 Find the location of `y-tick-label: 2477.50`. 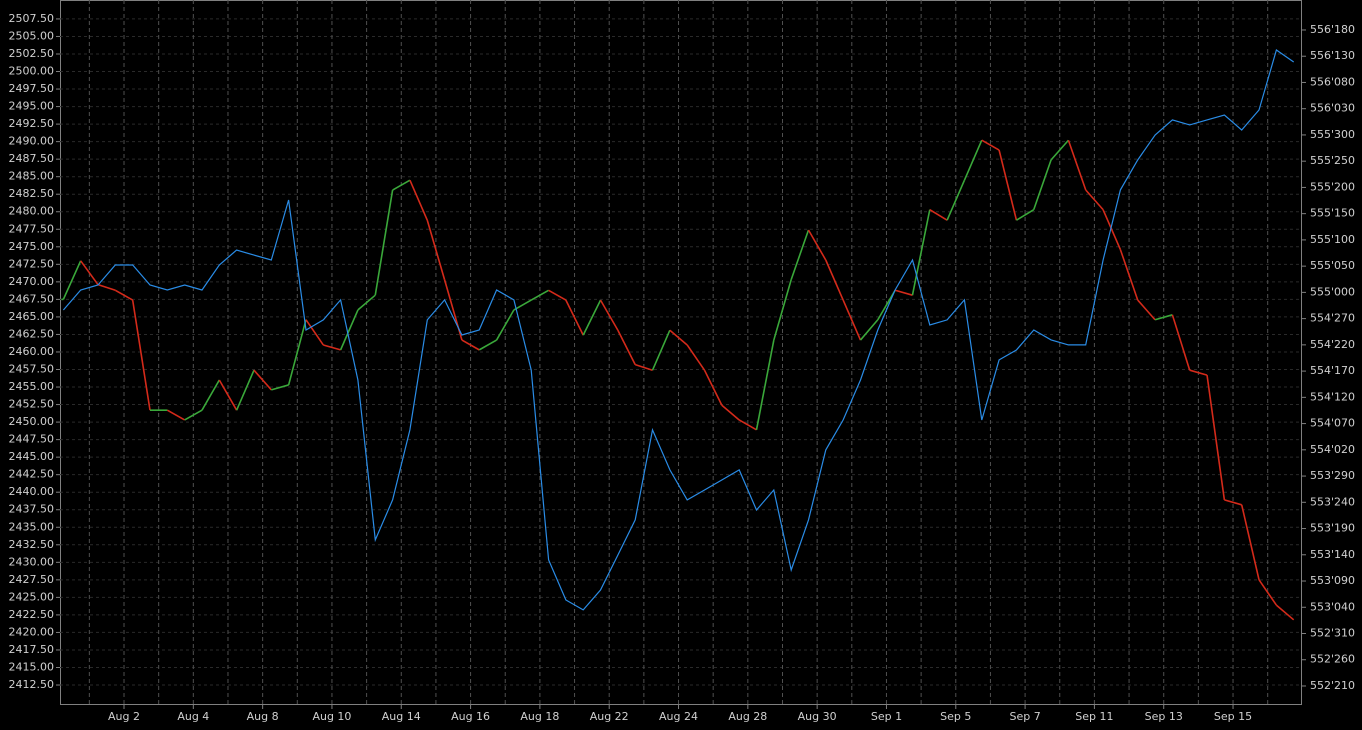

y-tick-label: 2477.50 is located at coordinates (32, 228).